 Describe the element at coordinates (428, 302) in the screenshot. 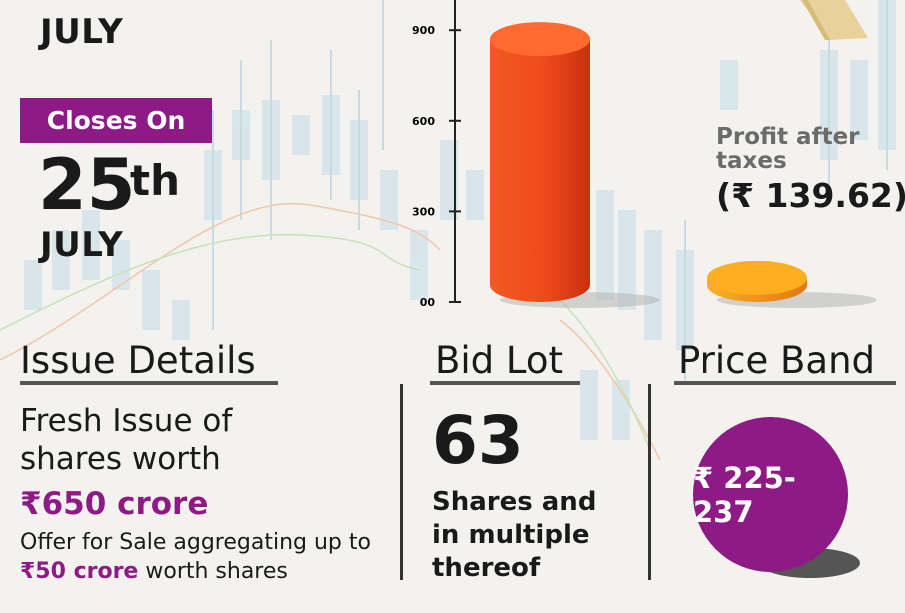

I see `y-tick-label: 00` at that location.